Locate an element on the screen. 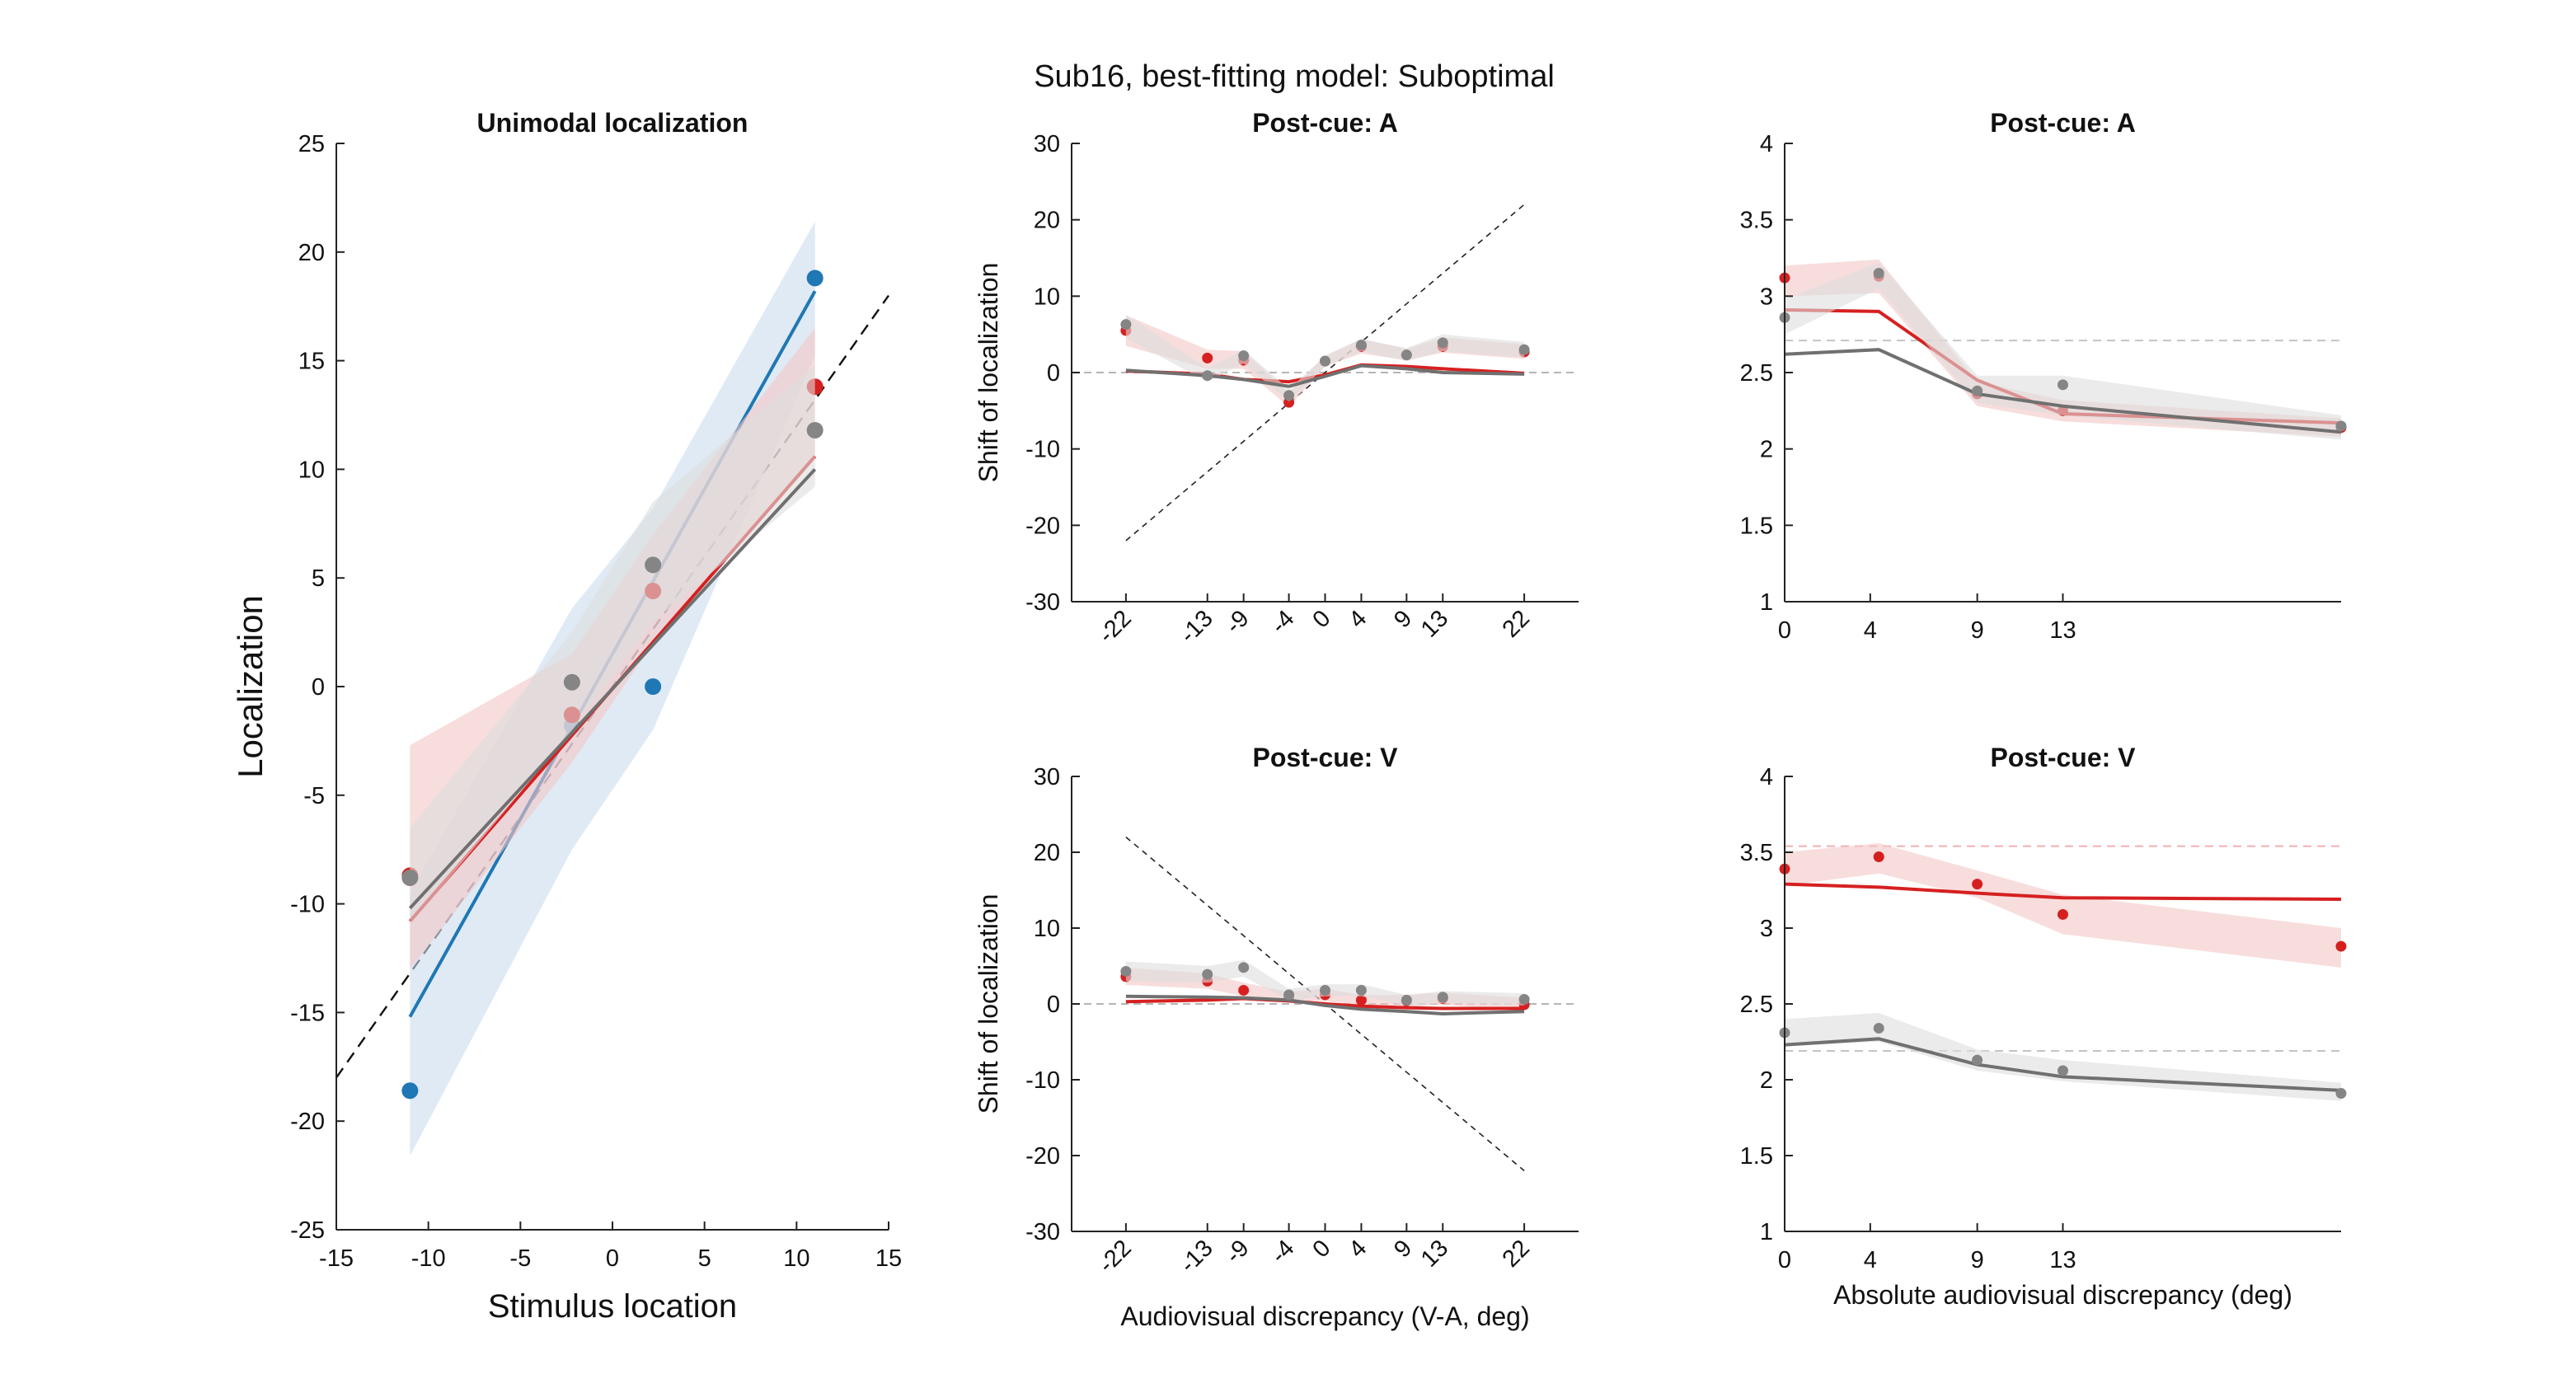 The width and height of the screenshot is (2576, 1374). x-axis-label: Absolute audiovisual discrepancy (deg) is located at coordinates (2062, 1295).